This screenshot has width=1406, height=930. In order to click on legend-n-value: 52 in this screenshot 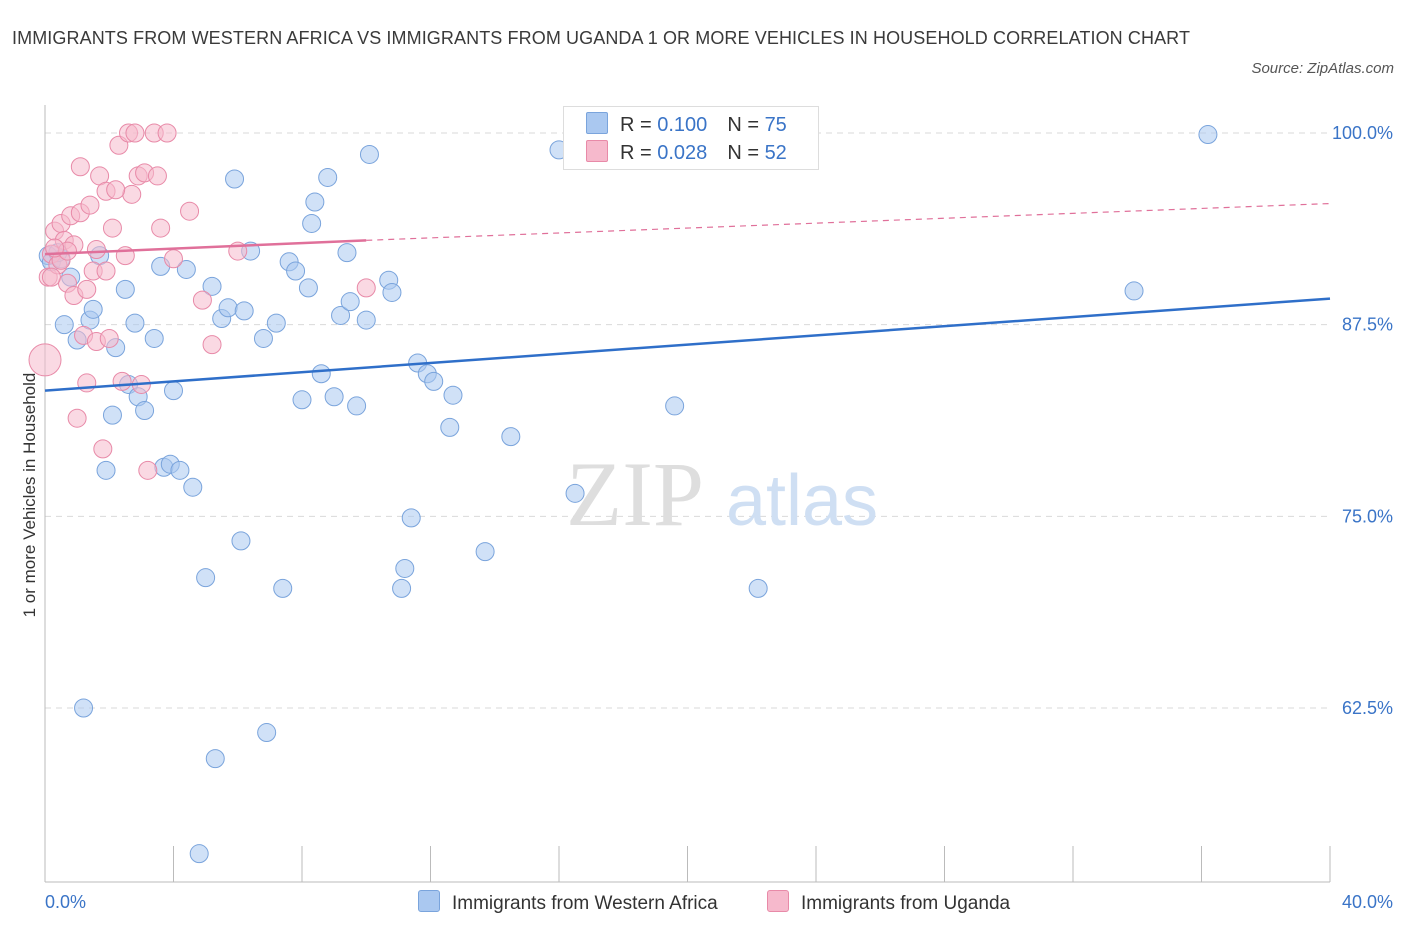, I will do `click(775, 153)`.